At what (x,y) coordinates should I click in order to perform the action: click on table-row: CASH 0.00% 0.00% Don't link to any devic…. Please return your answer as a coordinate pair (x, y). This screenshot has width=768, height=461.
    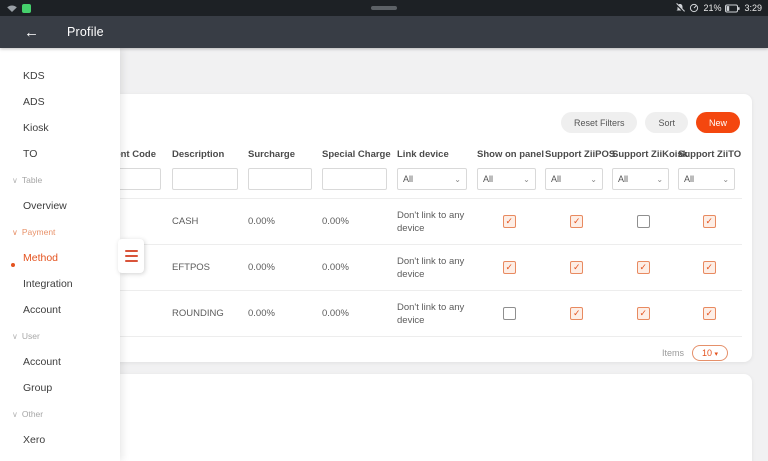
    Looking at the image, I should click on (399, 221).